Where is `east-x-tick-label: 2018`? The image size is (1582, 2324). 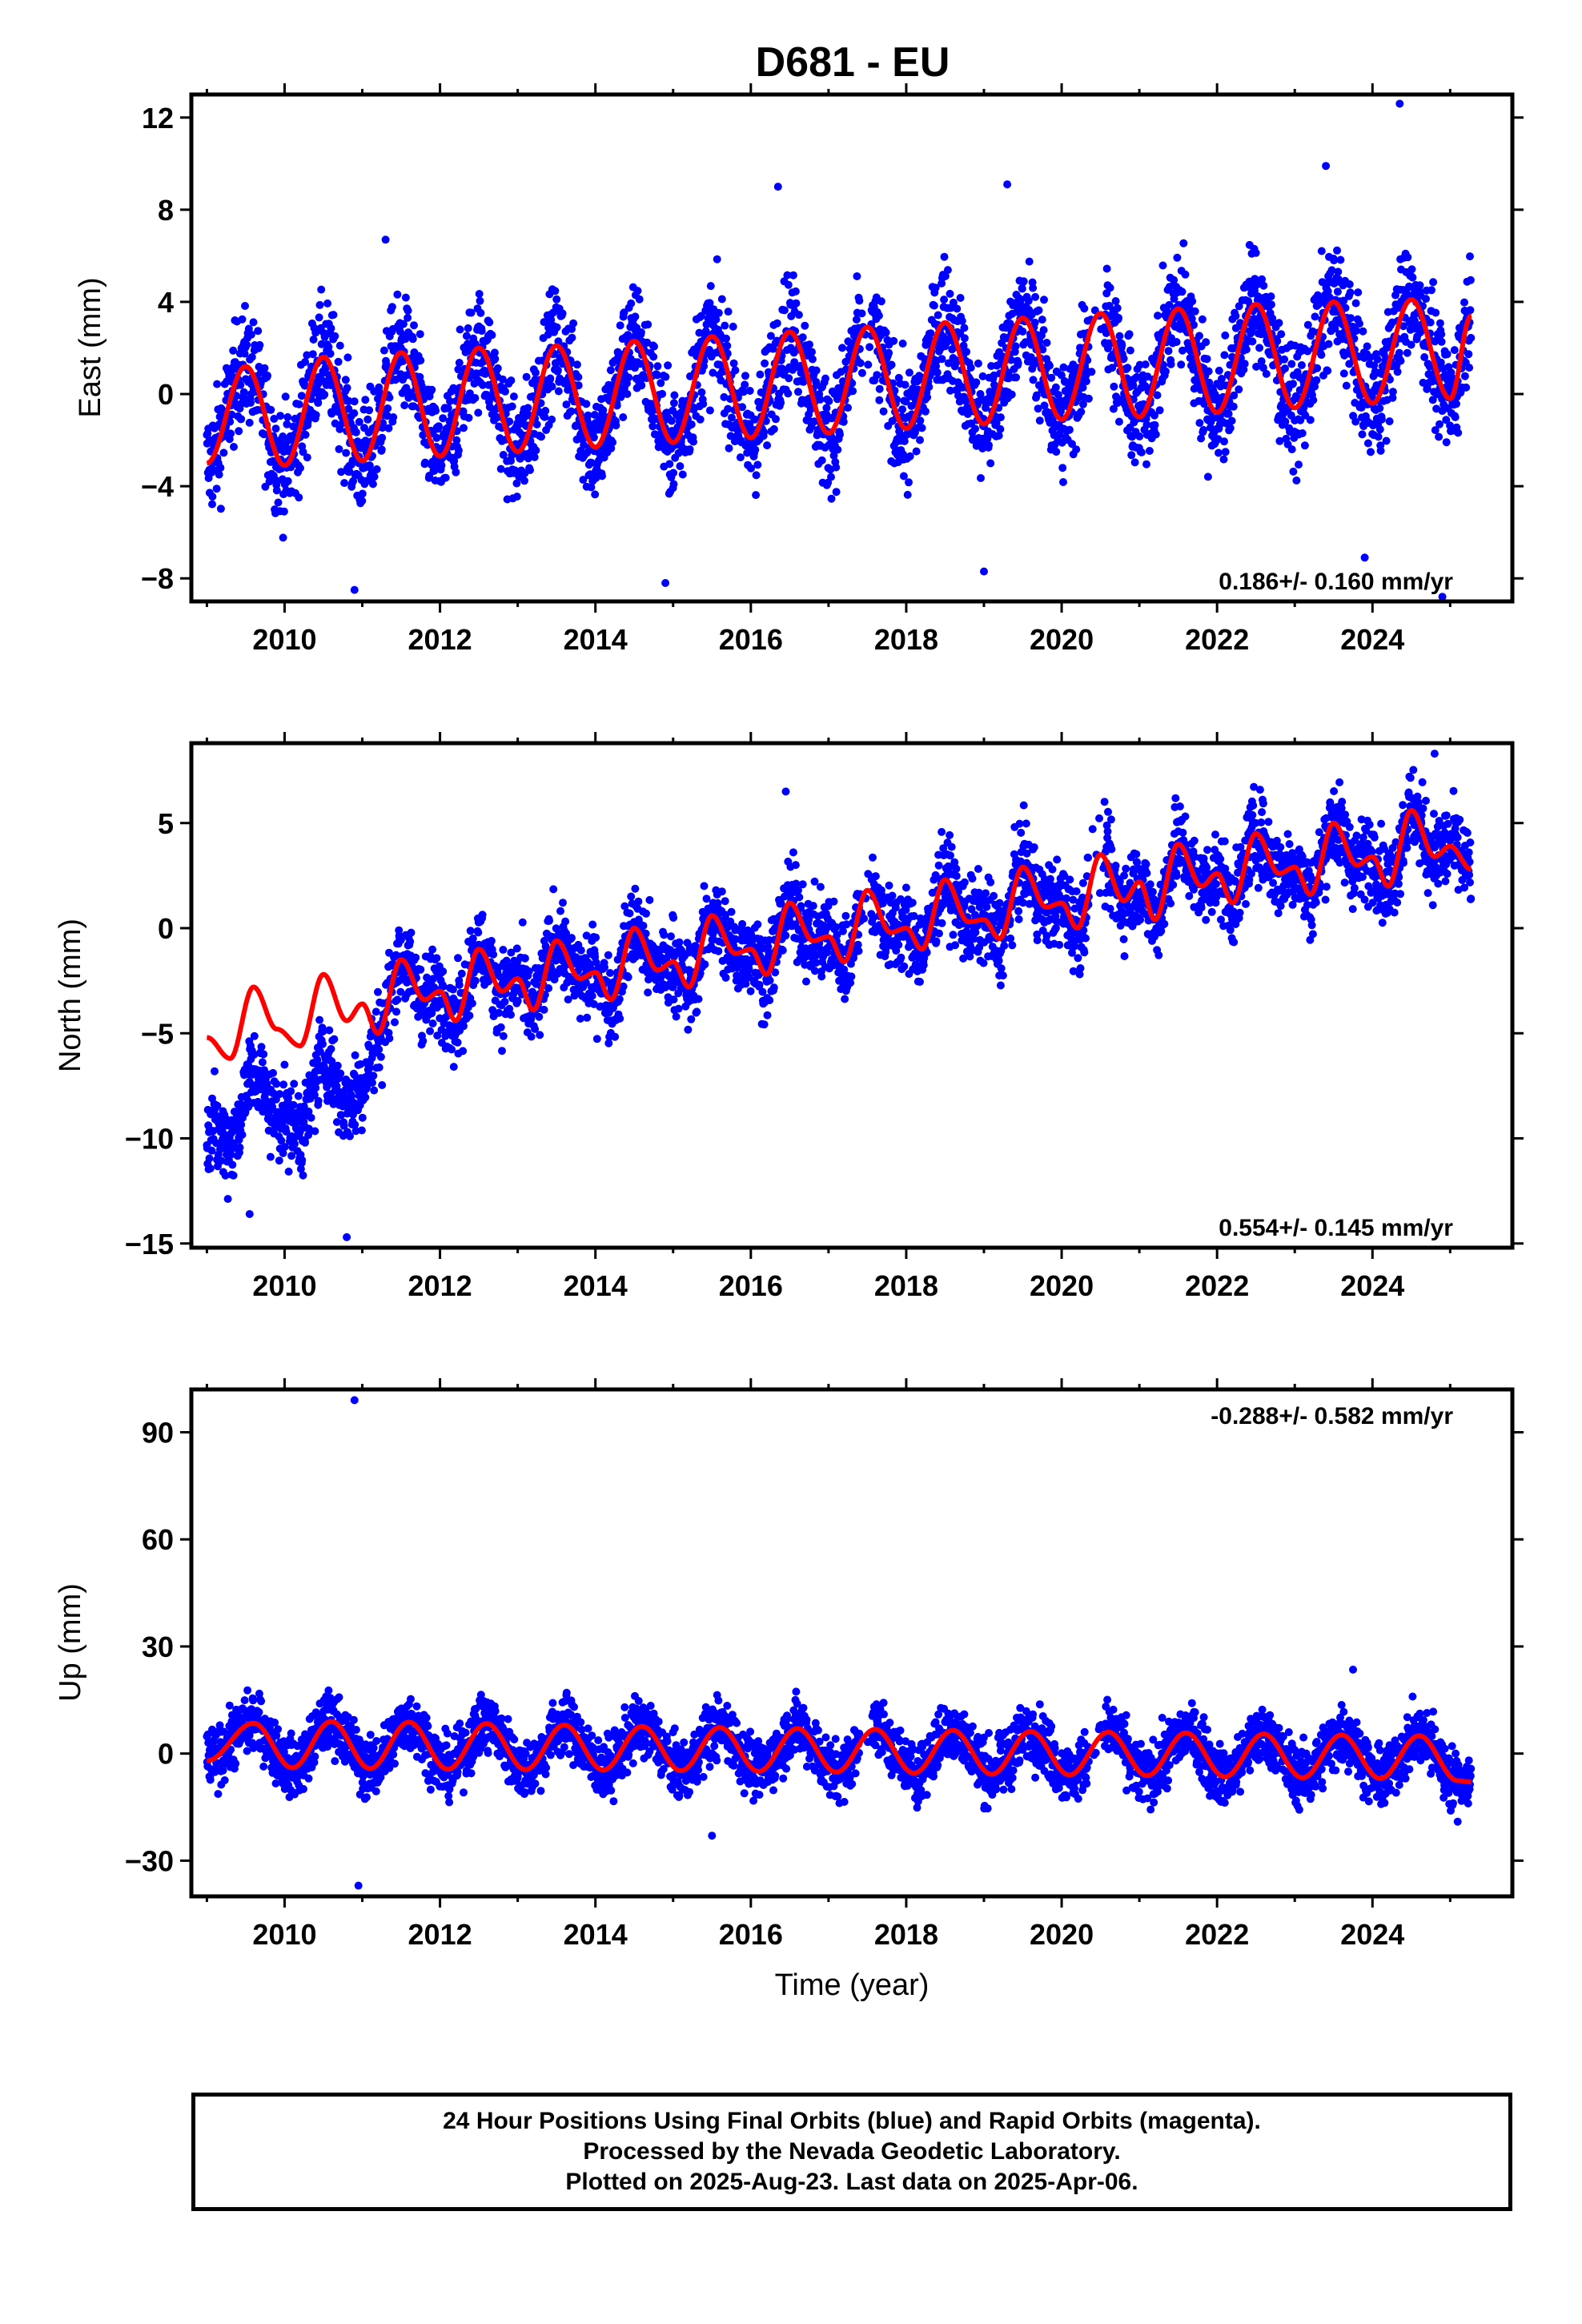 east-x-tick-label: 2018 is located at coordinates (906, 639).